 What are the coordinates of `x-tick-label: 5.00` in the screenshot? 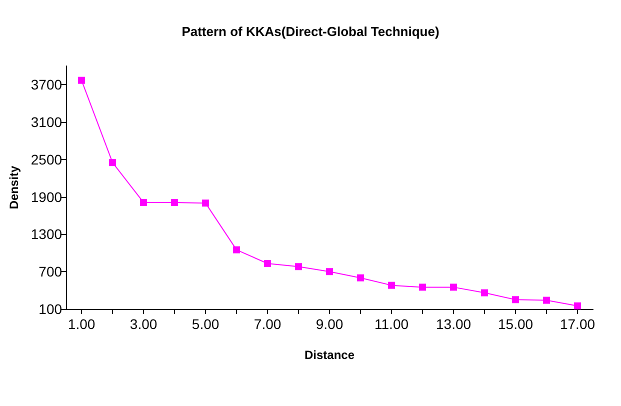 It's located at (206, 324).